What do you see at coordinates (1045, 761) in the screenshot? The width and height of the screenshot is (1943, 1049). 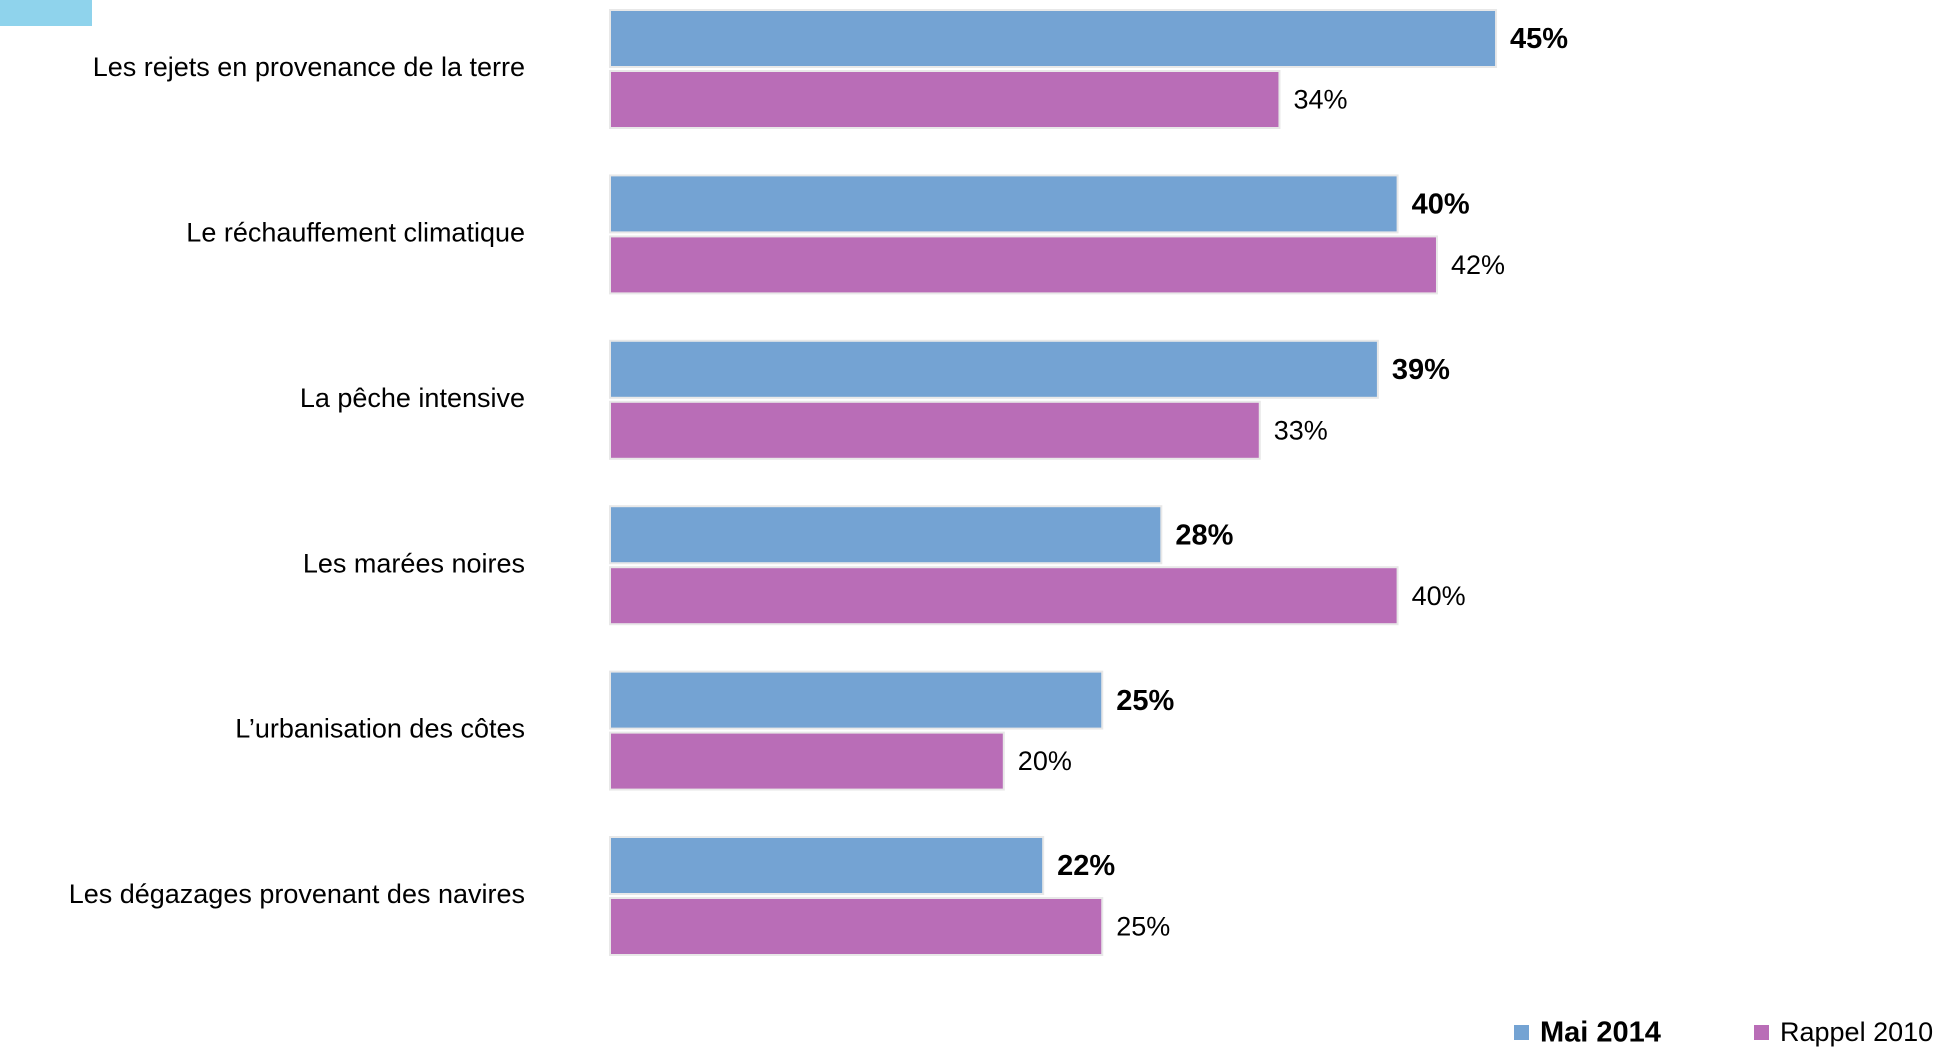 I see `value-label: 20%` at bounding box center [1045, 761].